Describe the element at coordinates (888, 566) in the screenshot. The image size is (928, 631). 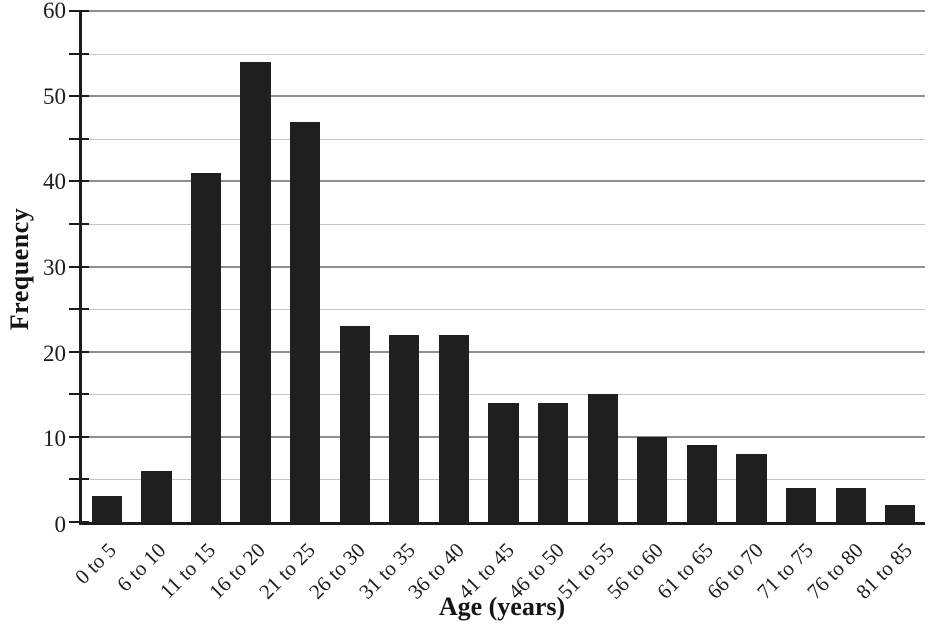
I see `x-tick-cell: 81 to 85` at that location.